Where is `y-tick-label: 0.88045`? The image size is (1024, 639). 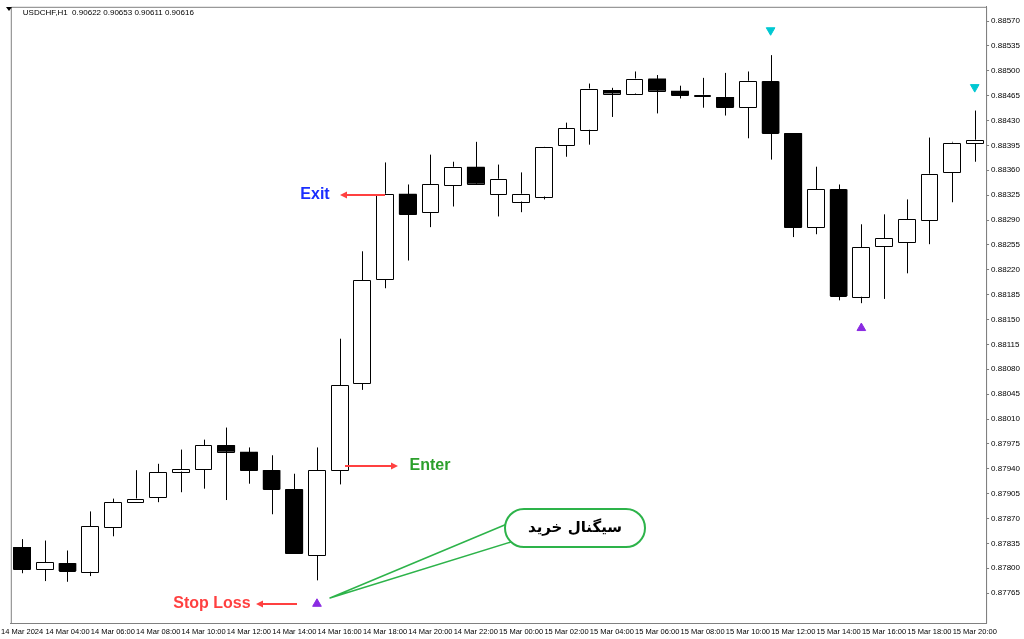
y-tick-label: 0.88045 is located at coordinates (1006, 394).